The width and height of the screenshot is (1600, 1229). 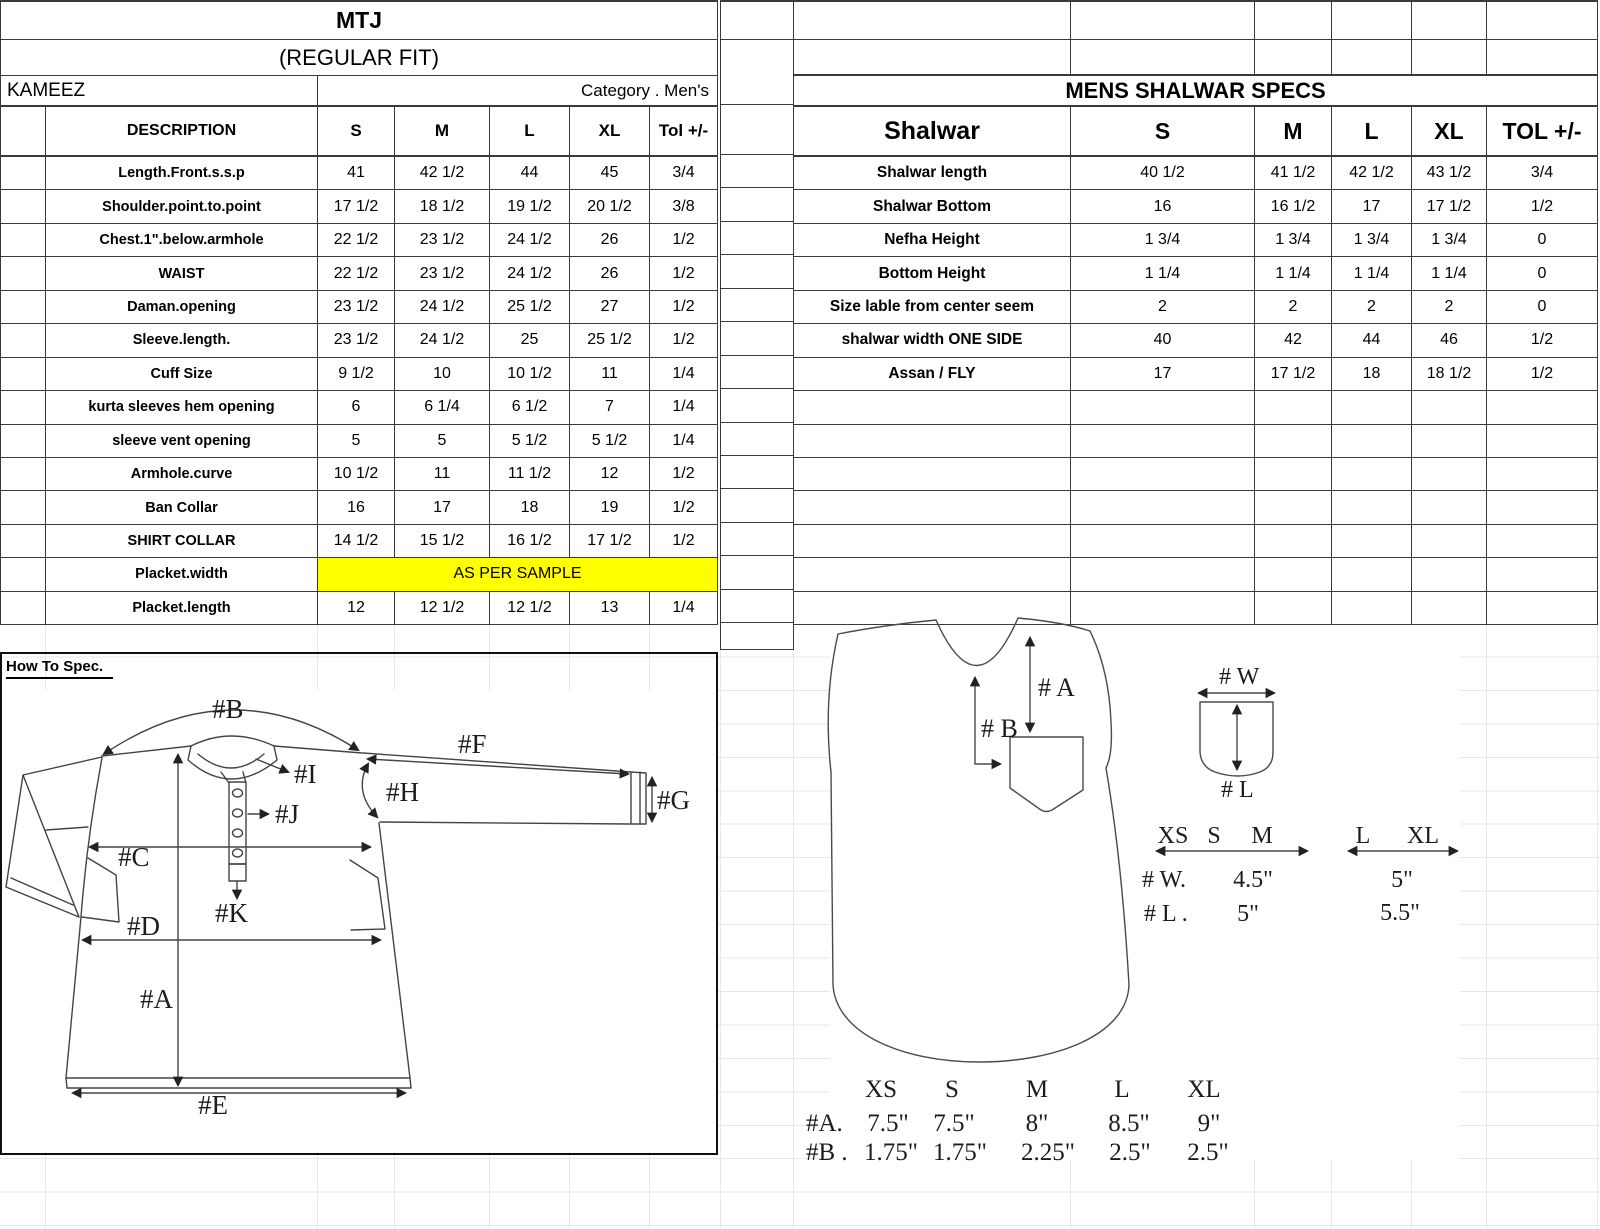 What do you see at coordinates (610, 508) in the screenshot?
I see `spec-cell: 19` at bounding box center [610, 508].